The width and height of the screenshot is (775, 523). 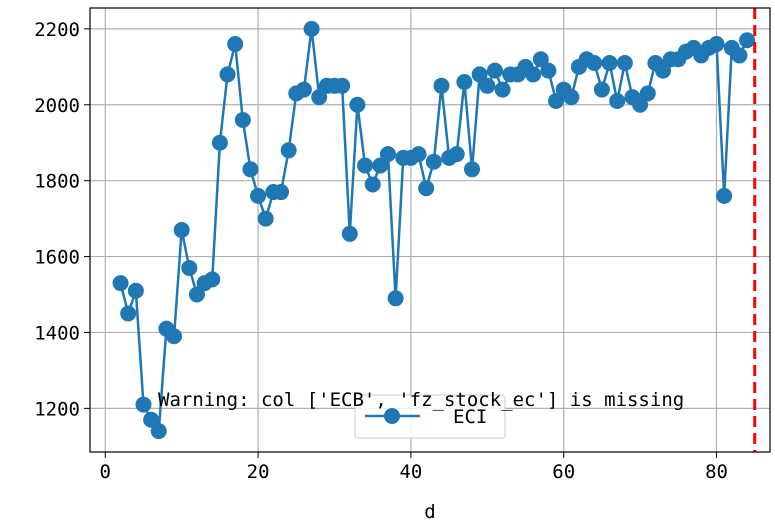 I want to click on x-axis-label: d, so click(x=429, y=512).